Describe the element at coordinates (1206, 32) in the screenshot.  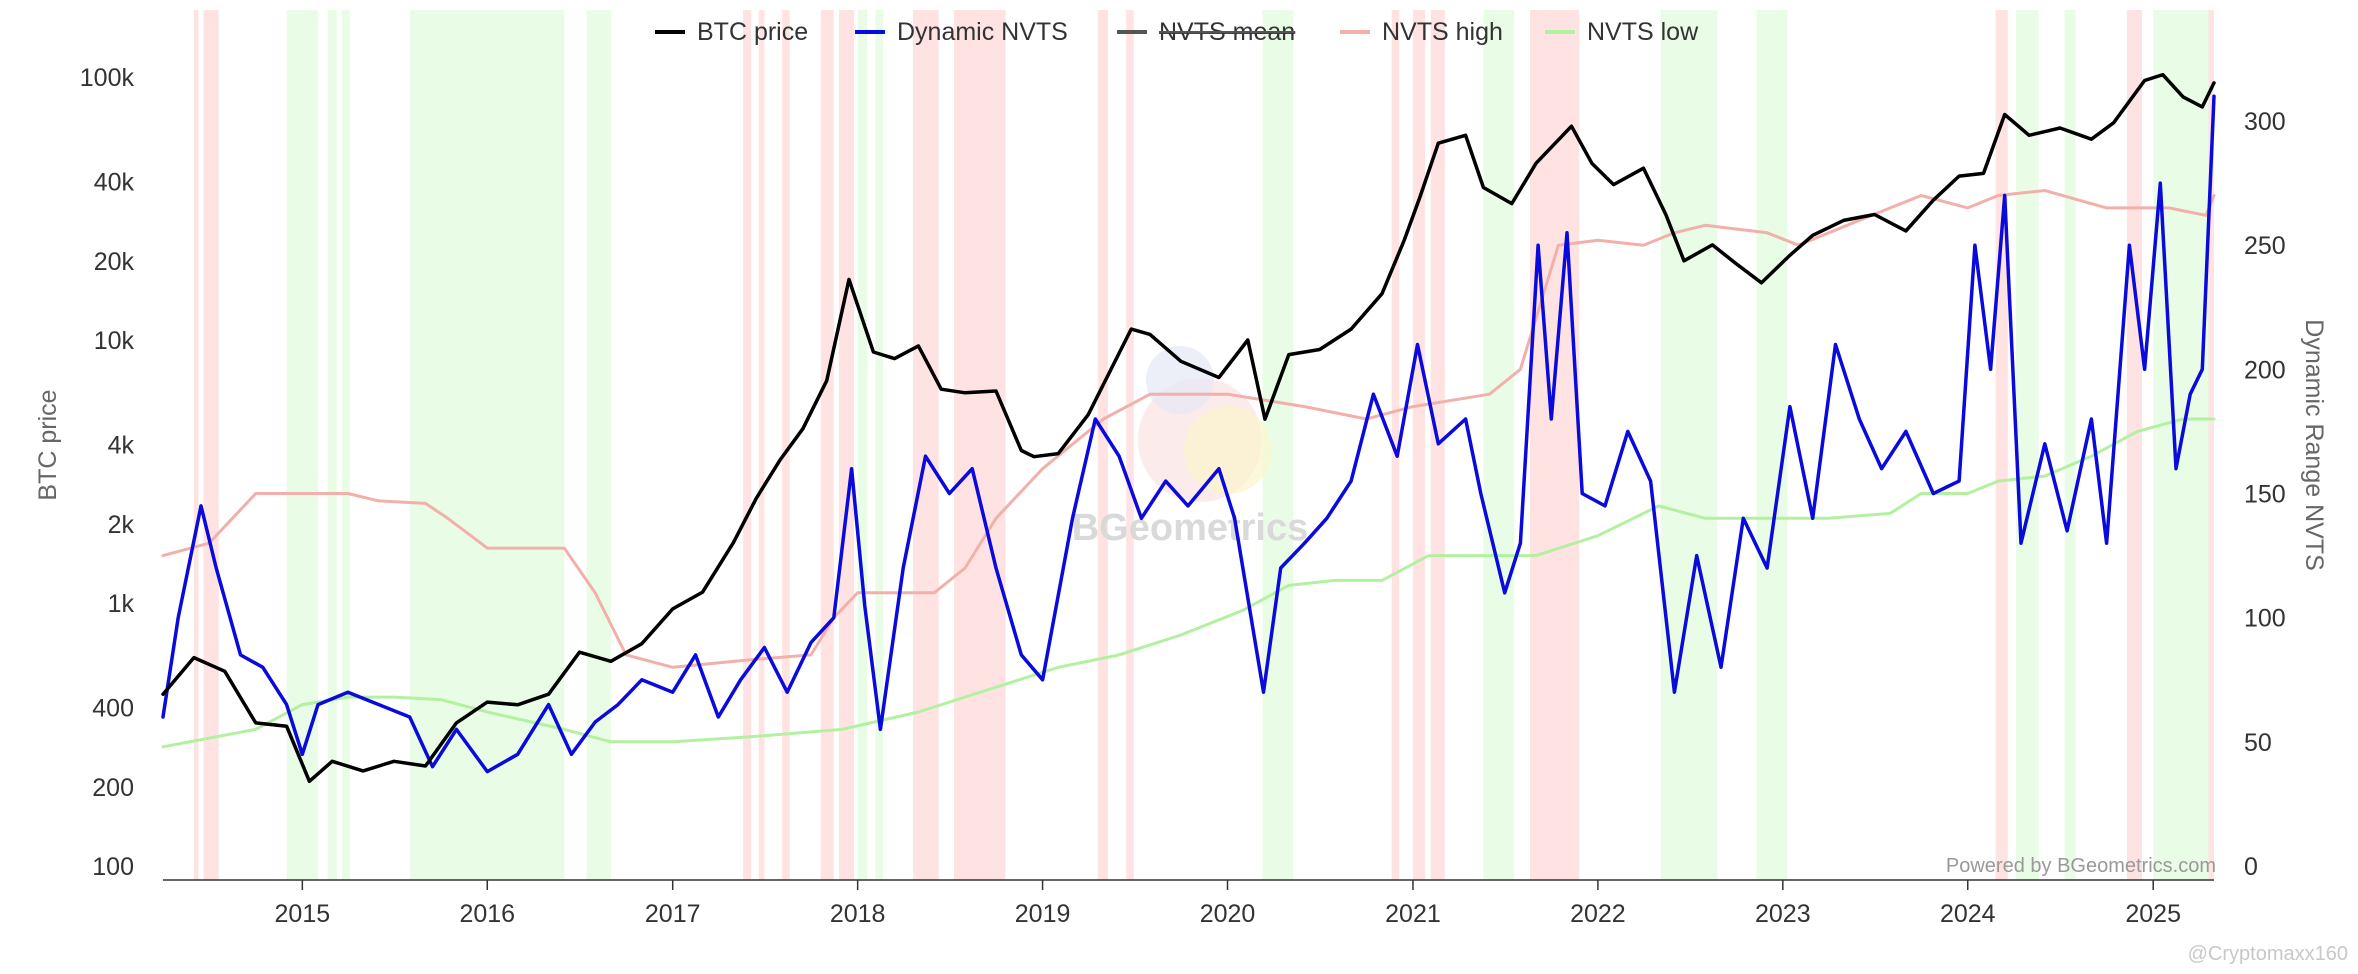
I see `legend-item-nvts-mean: NVTS mean` at that location.